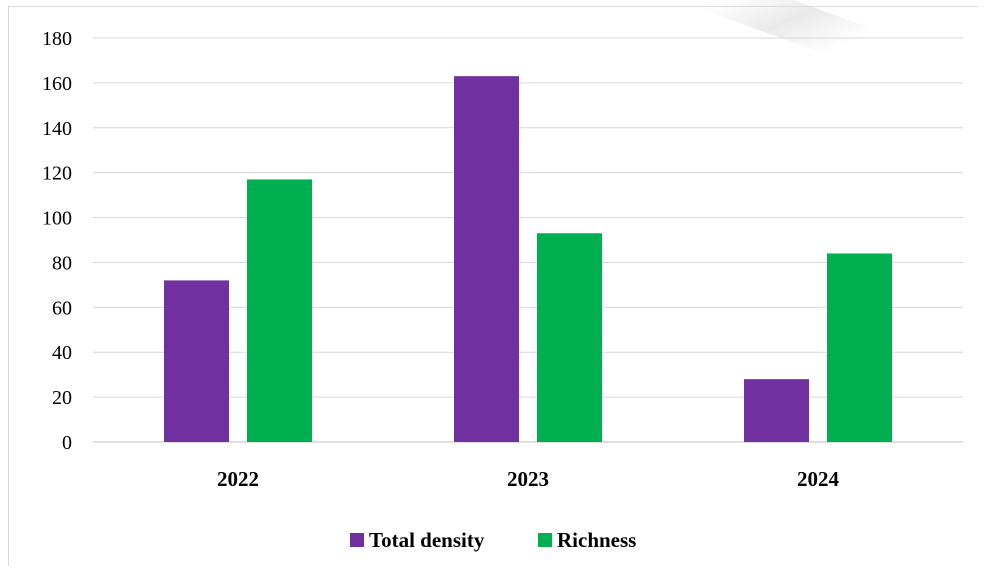  What do you see at coordinates (196, 361) in the screenshot?
I see `bar-total-density-2022` at bounding box center [196, 361].